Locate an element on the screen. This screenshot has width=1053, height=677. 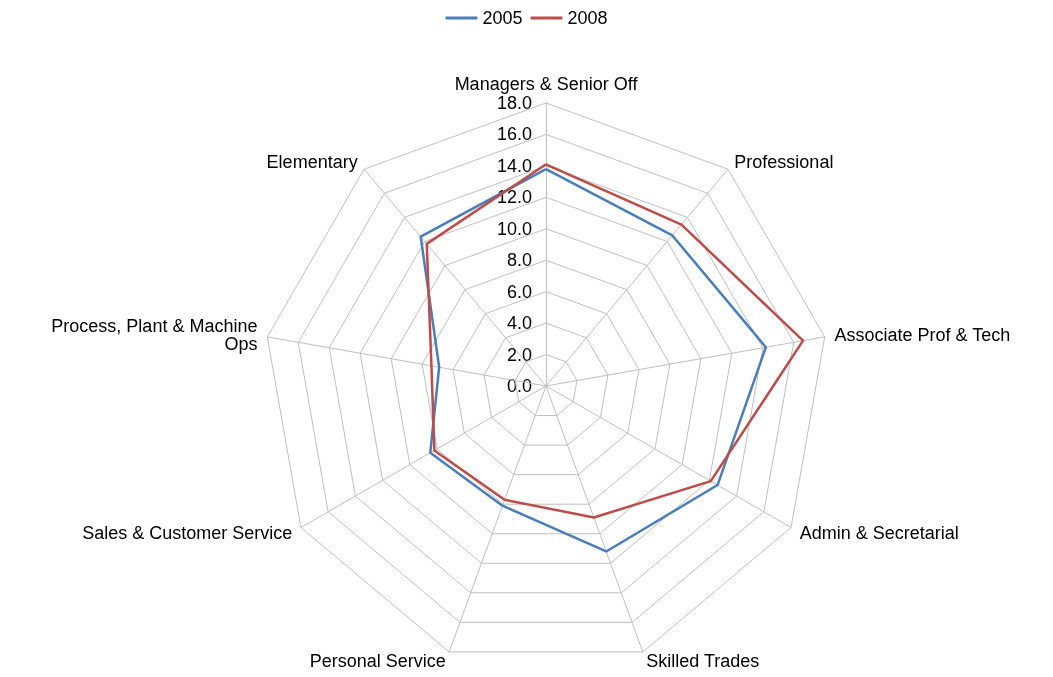
spoke-label: Admin & Secretarial is located at coordinates (879, 532).